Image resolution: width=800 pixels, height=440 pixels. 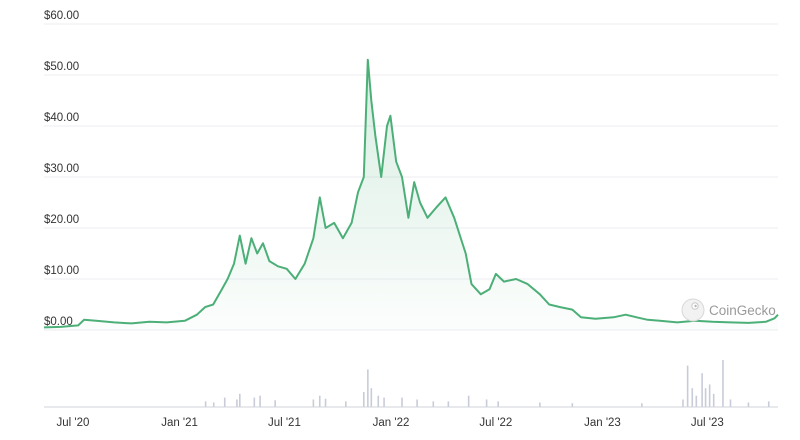 I want to click on y-tick-label: $60.00, so click(x=61, y=16).